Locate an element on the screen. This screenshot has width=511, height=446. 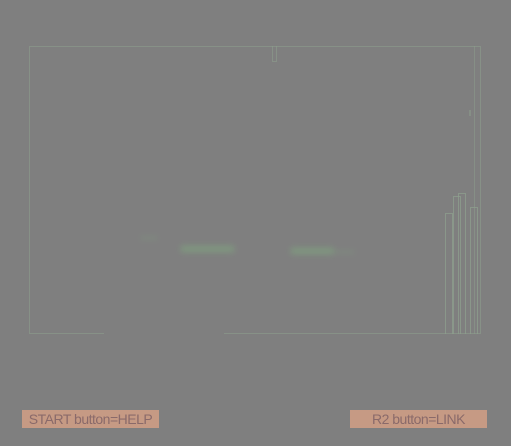
faded-menu-text-left is located at coordinates (207, 249).